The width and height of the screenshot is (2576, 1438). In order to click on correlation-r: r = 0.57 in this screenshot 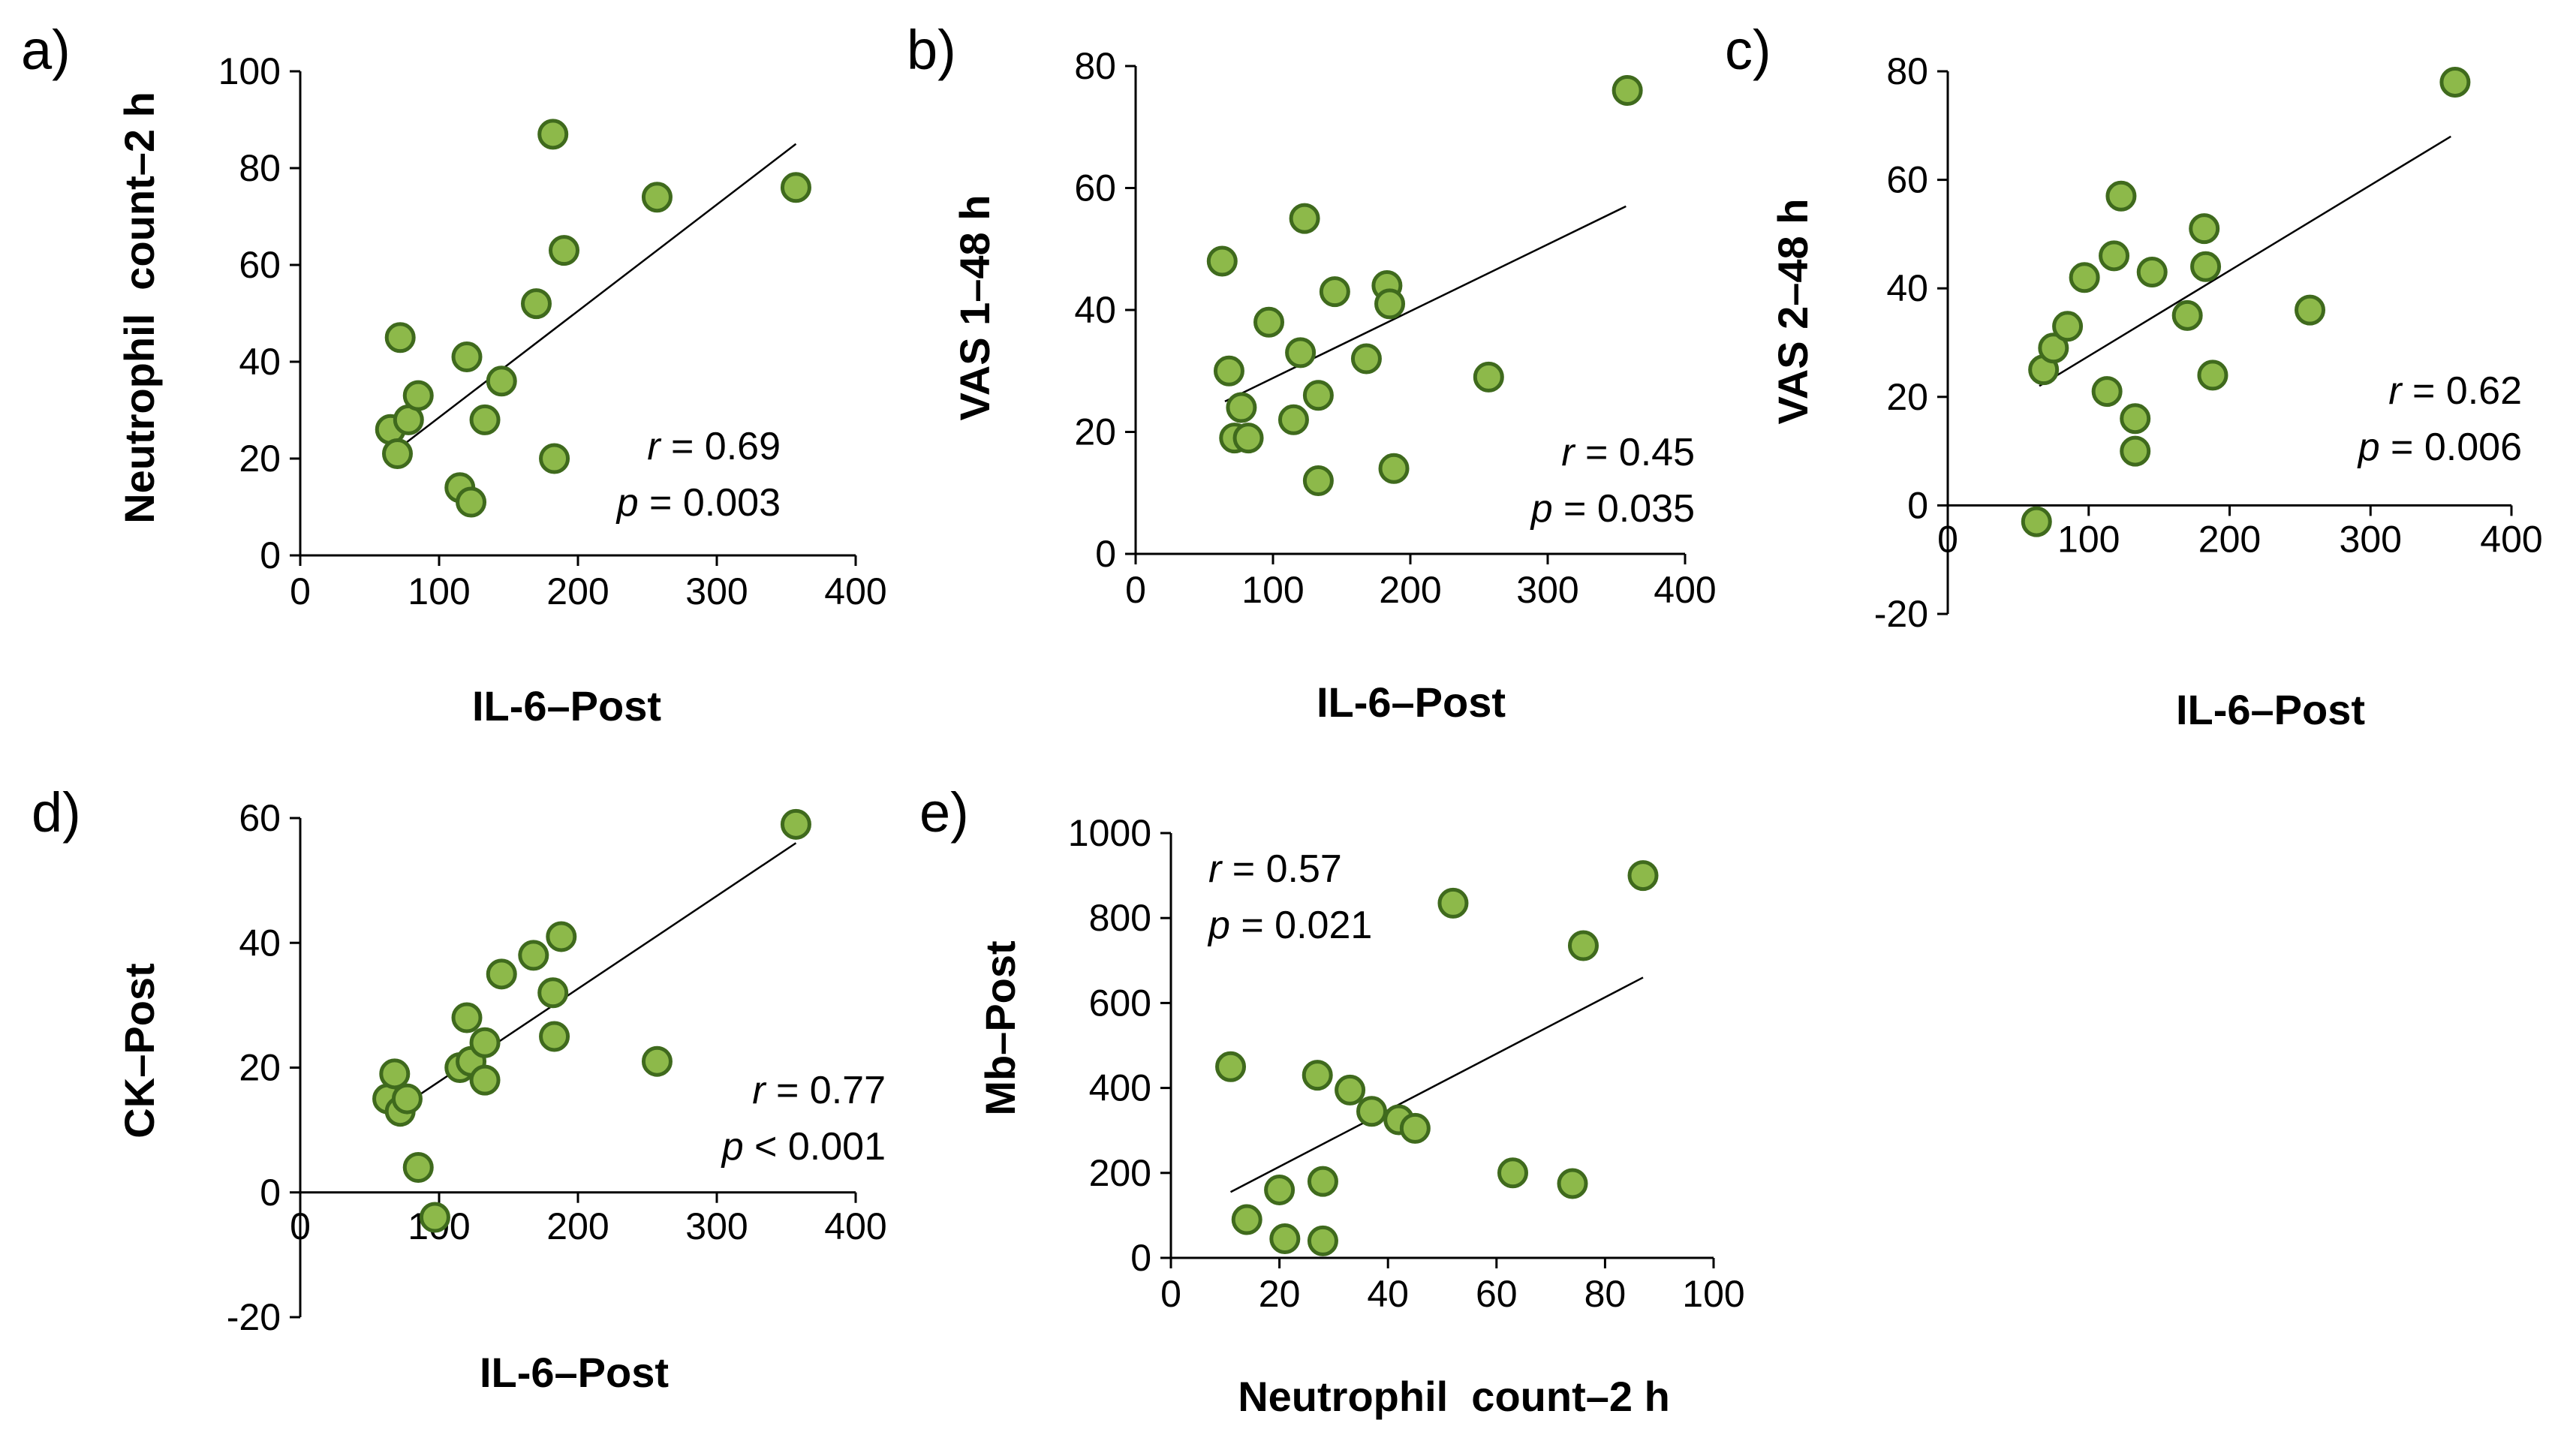, I will do `click(1275, 869)`.